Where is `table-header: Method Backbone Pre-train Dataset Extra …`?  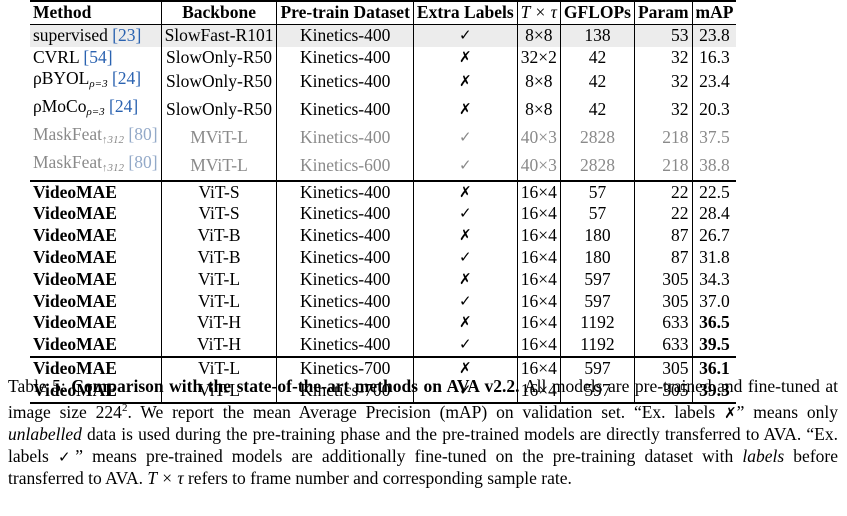 table-header: Method Backbone Pre-train Dataset Extra … is located at coordinates (383, 13).